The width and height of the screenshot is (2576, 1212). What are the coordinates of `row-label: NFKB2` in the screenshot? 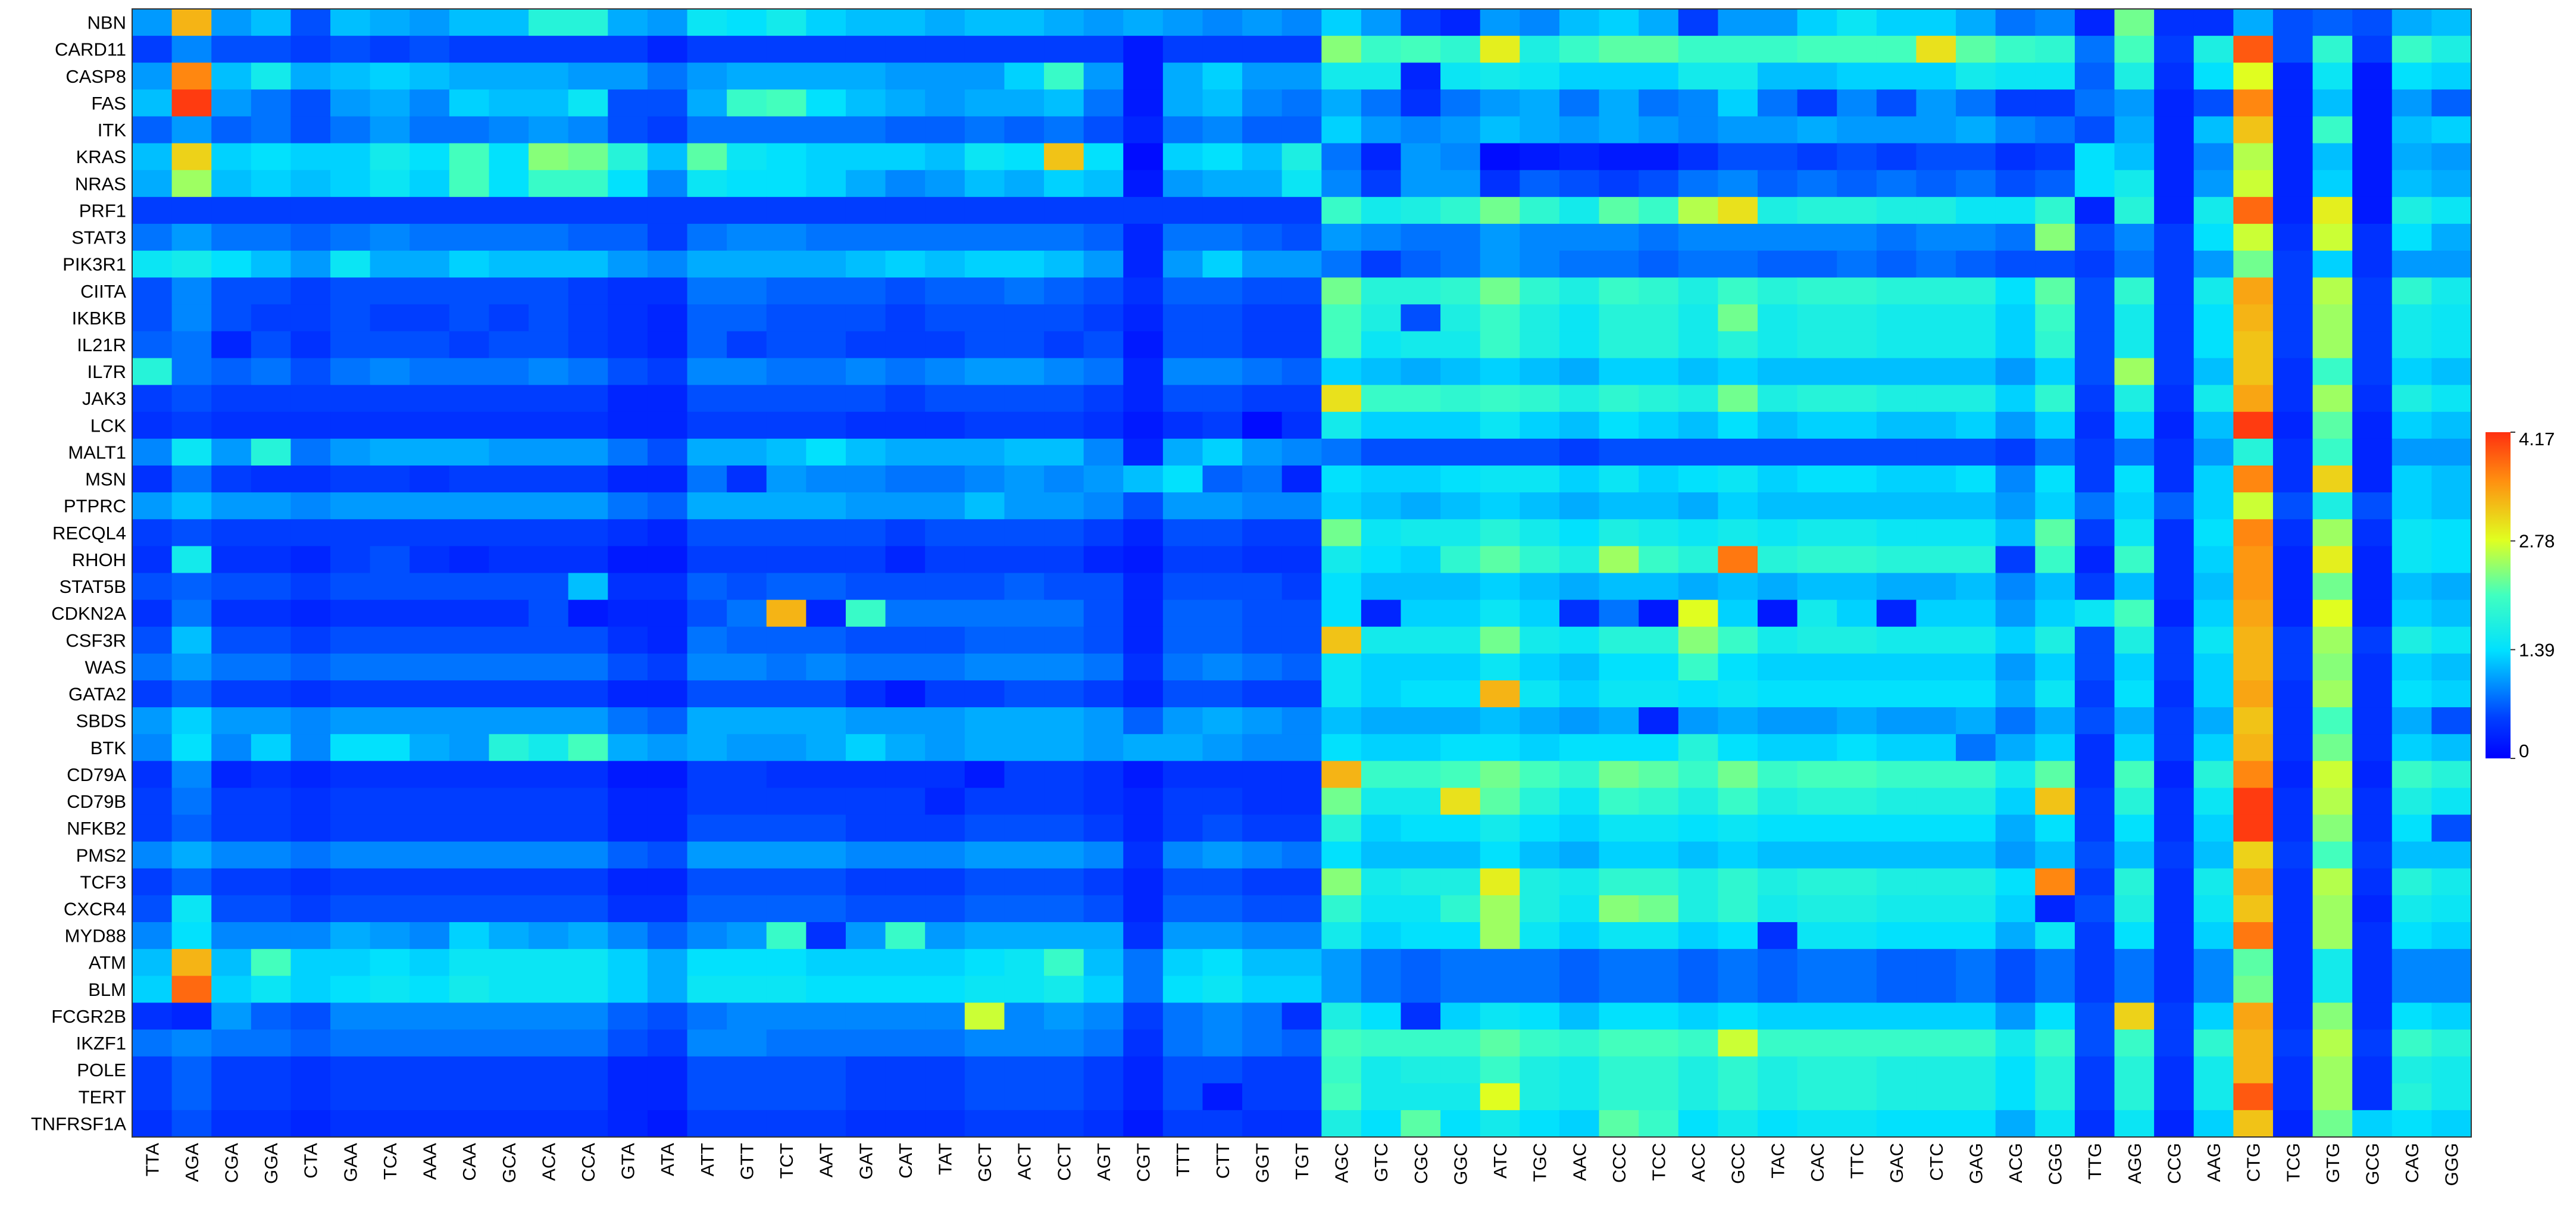 It's located at (96, 828).